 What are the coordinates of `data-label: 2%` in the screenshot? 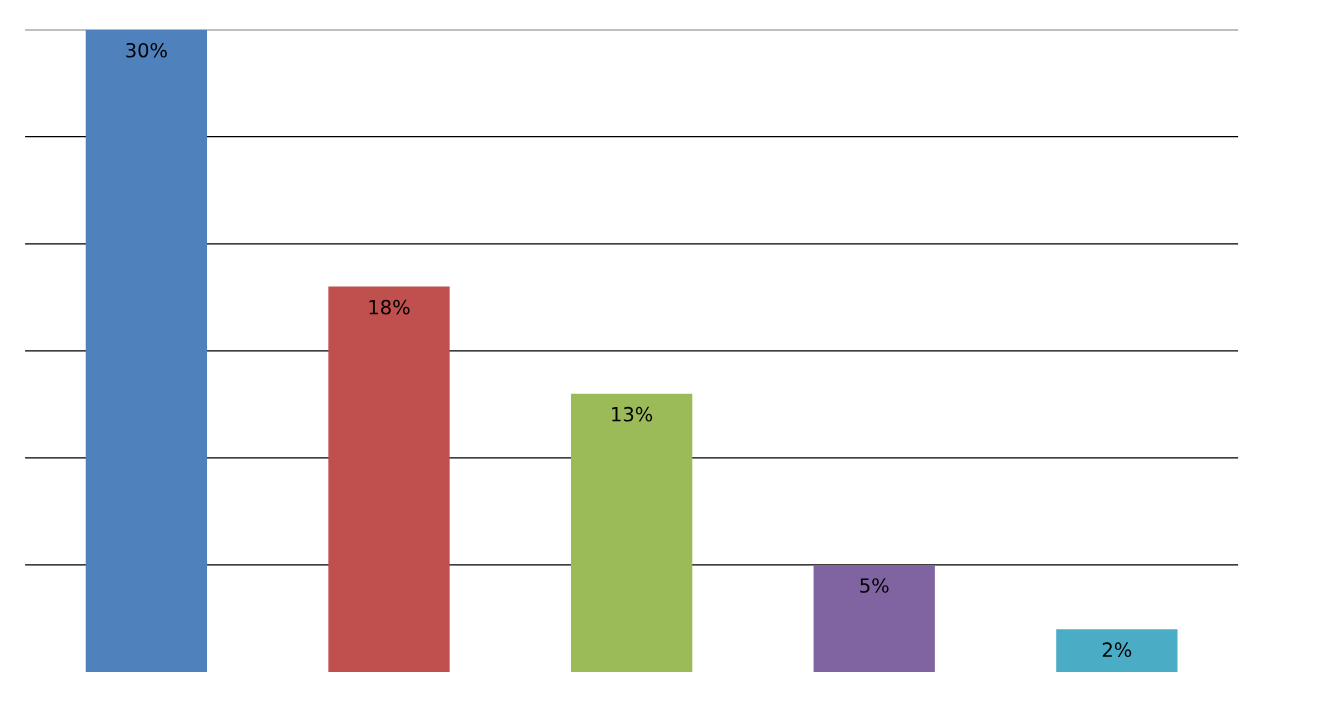 It's located at (1117, 650).